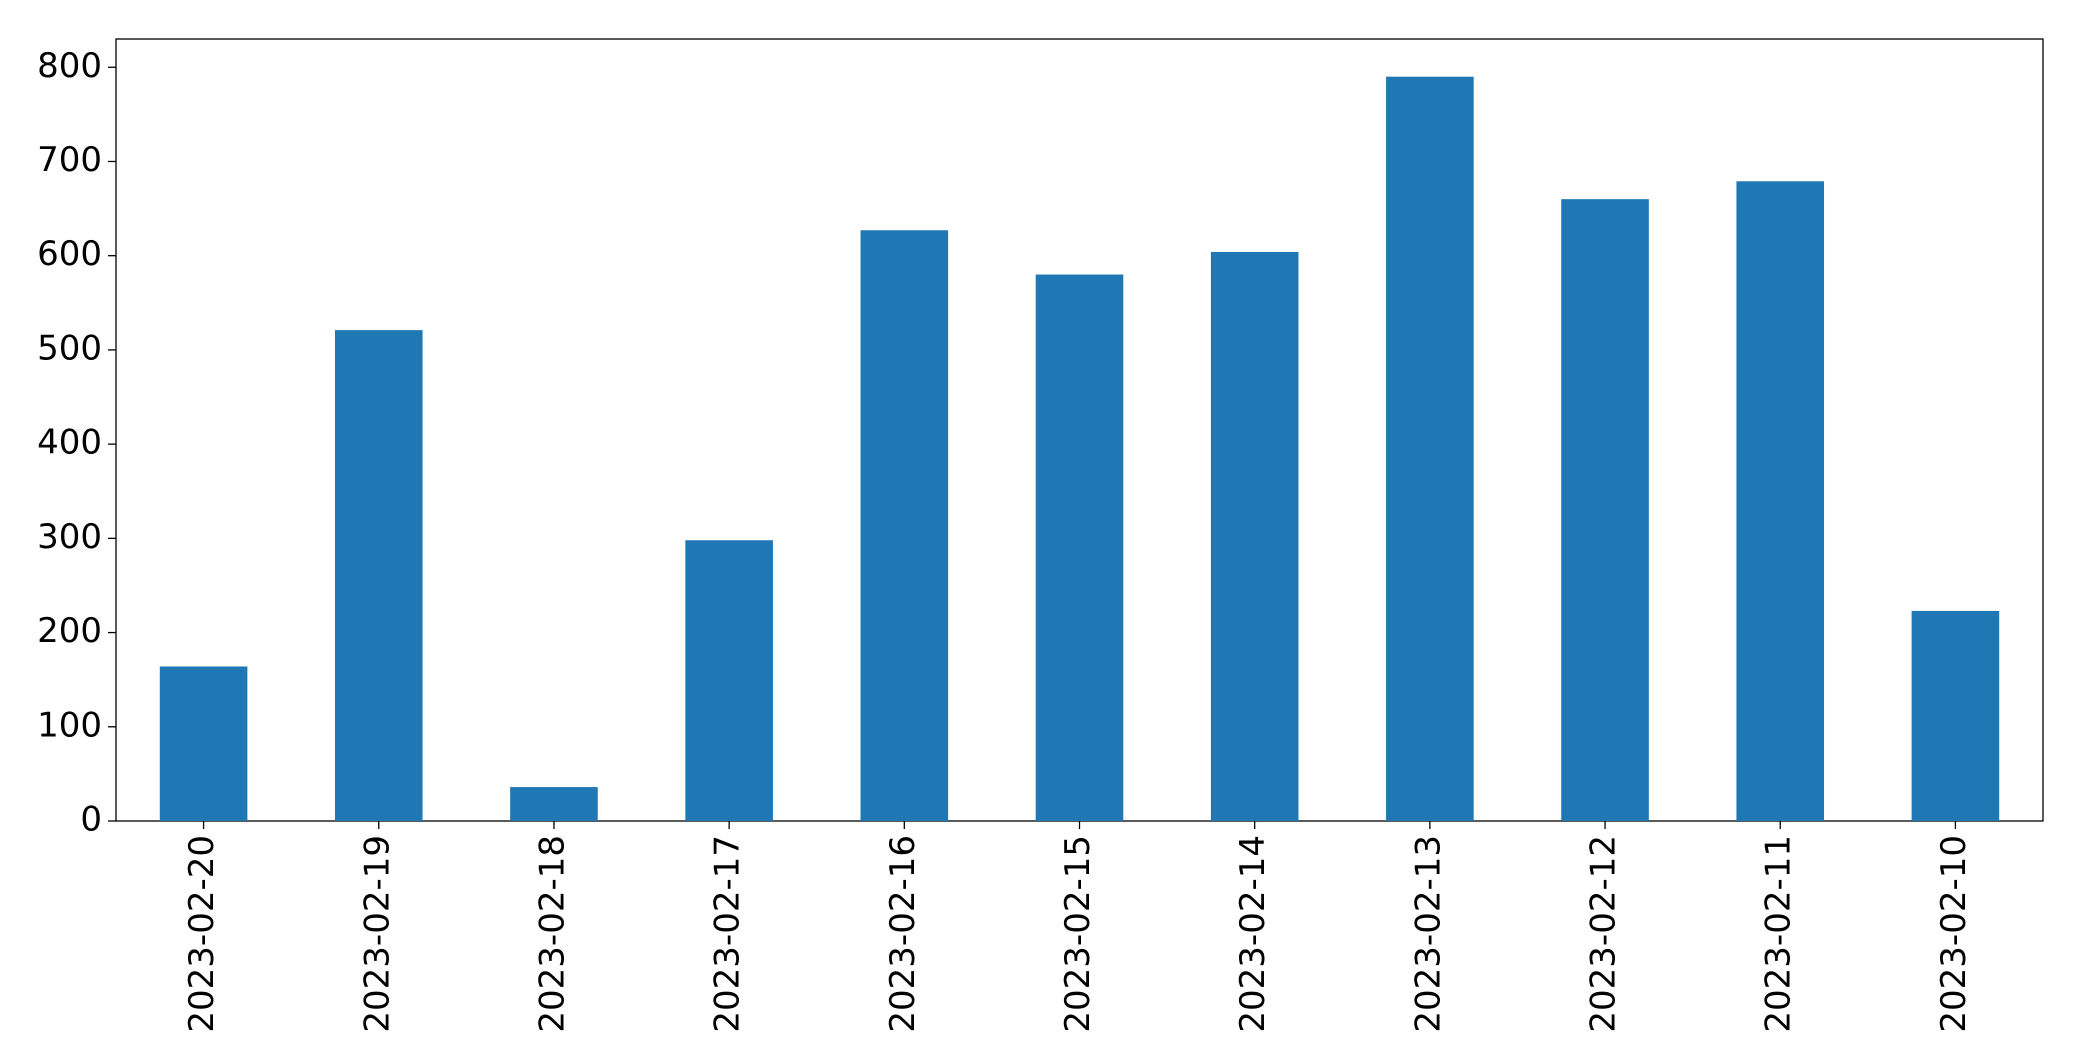 This screenshot has width=2093, height=1061. I want to click on x-tick-label: 2023-02-17, so click(728, 934).